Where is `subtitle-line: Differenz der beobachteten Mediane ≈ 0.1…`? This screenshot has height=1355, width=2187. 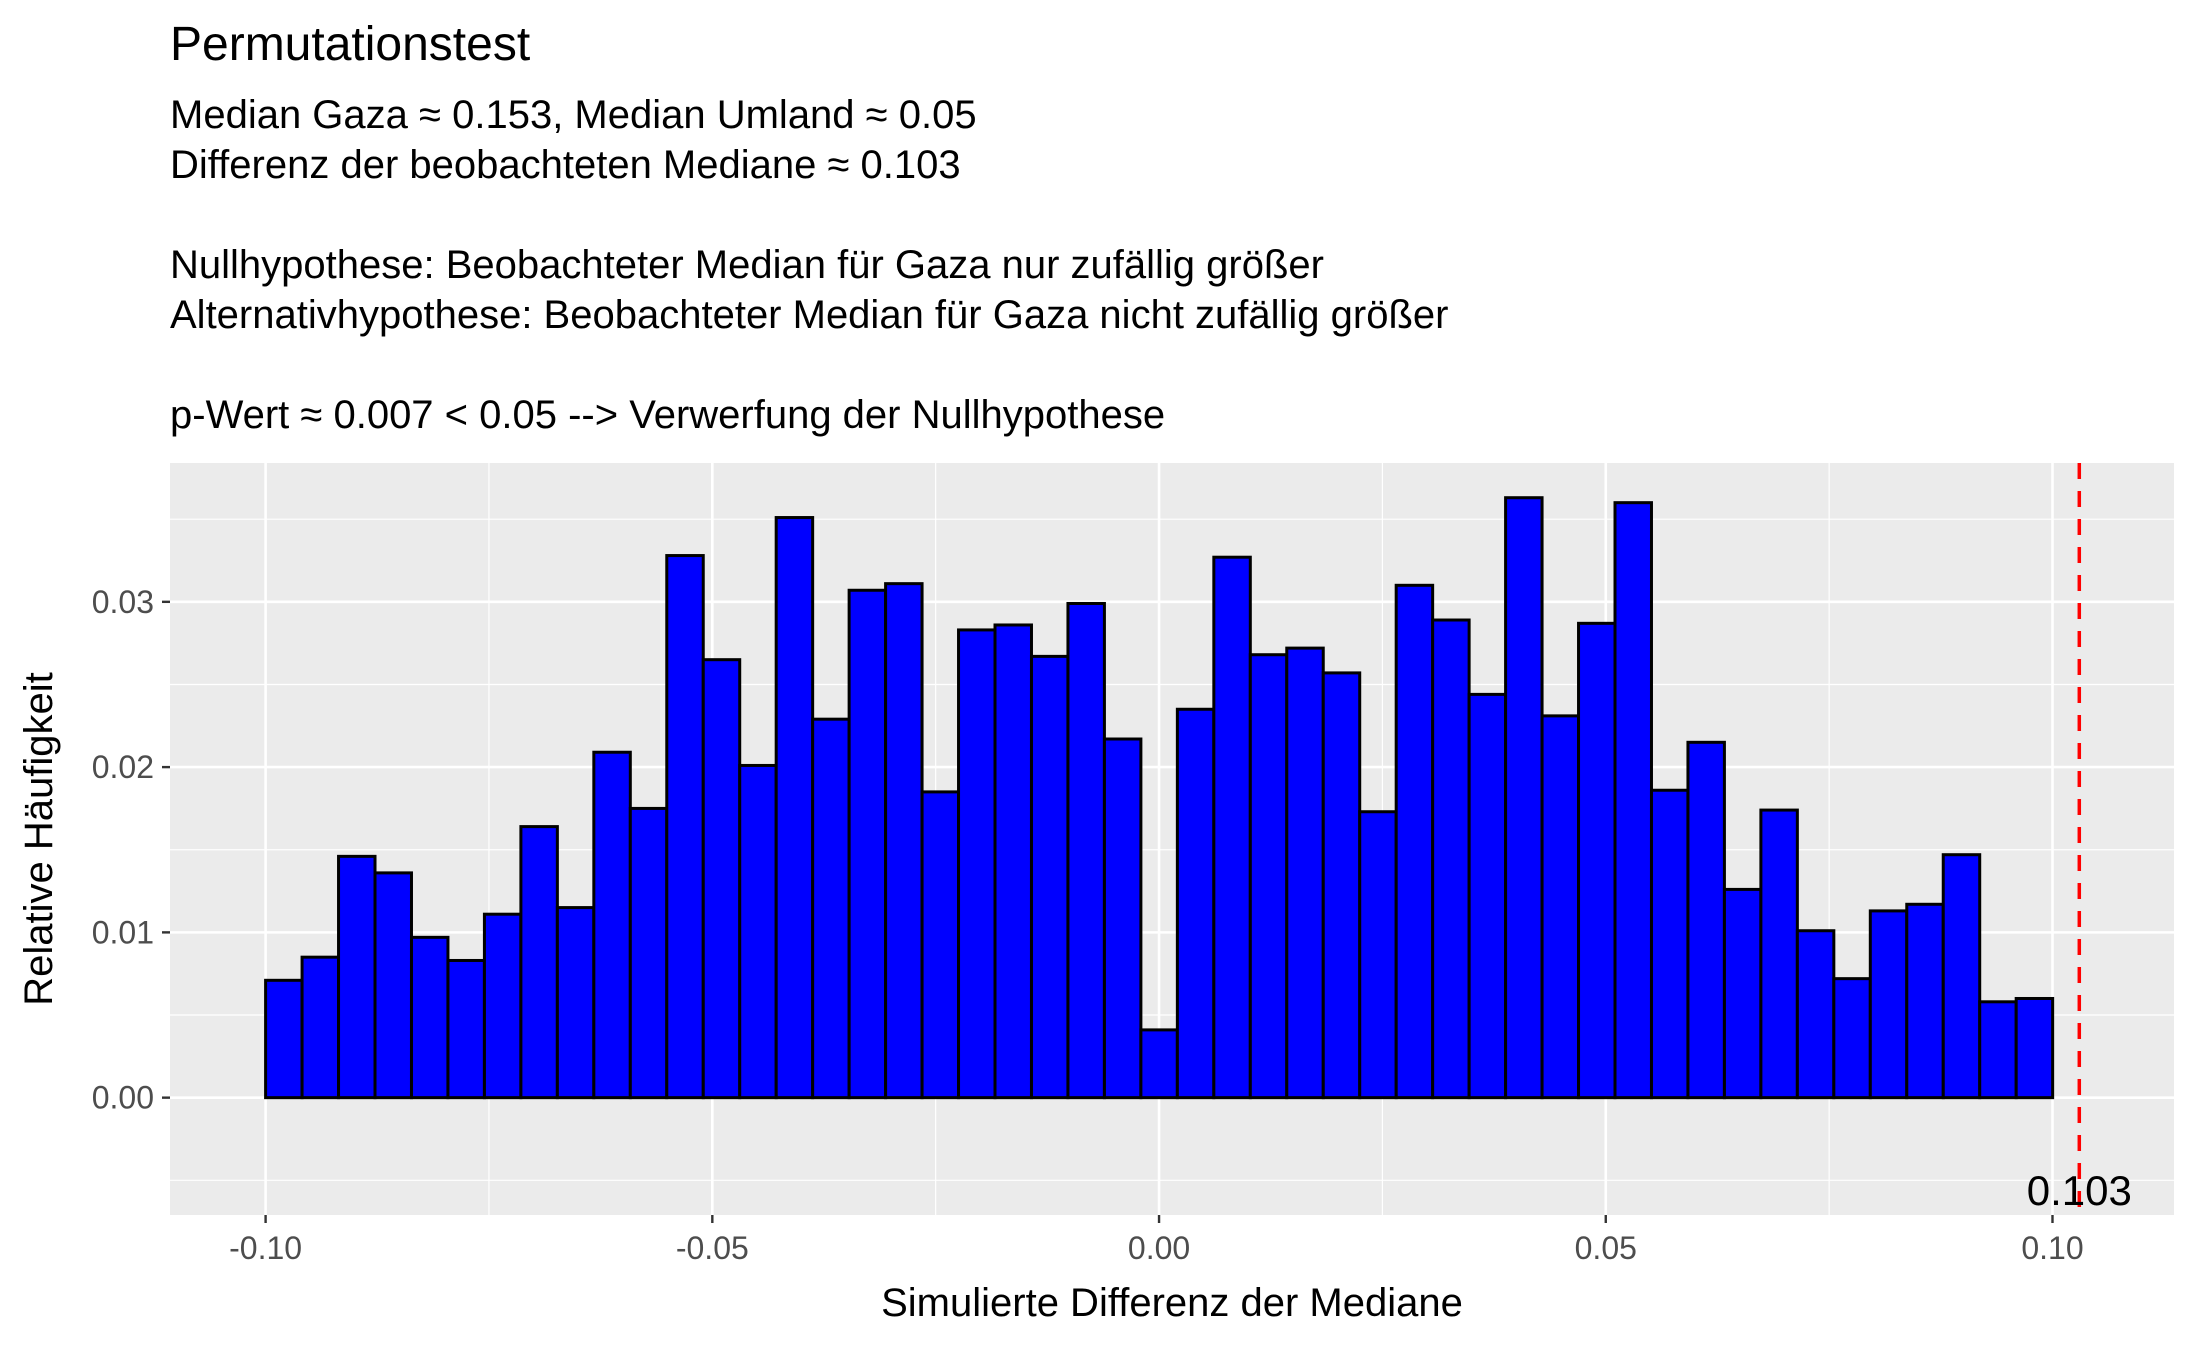 subtitle-line: Differenz der beobachteten Mediane ≈ 0.1… is located at coordinates (565, 165).